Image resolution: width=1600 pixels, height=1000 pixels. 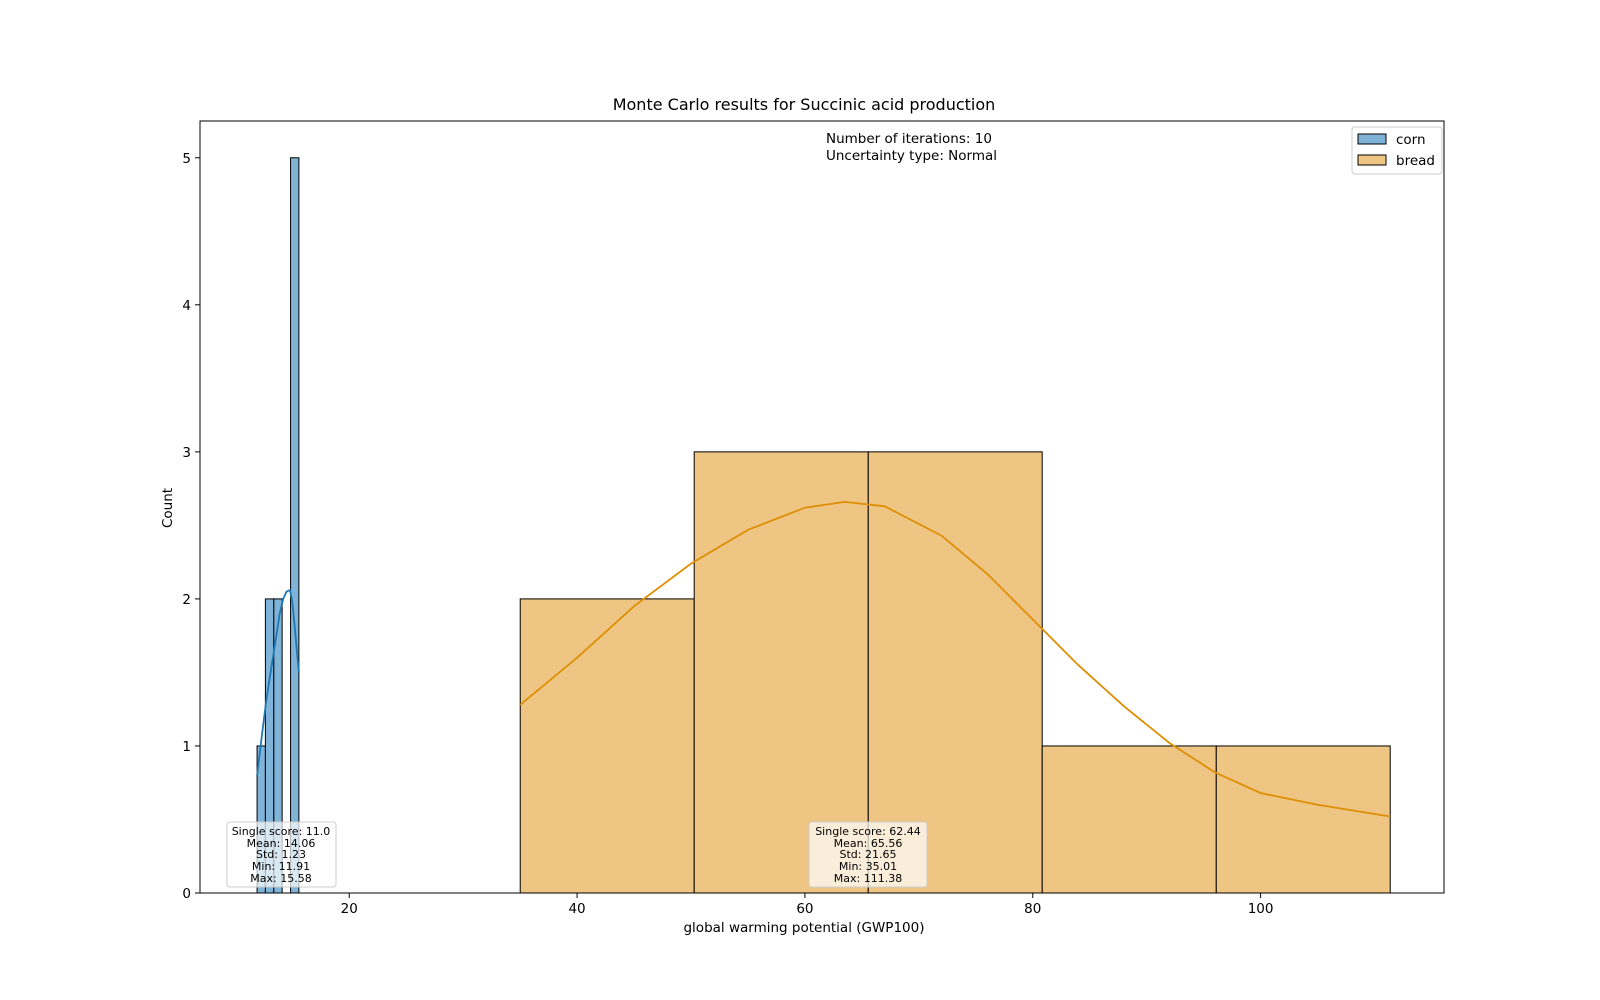 I want to click on stats-corn-min: Min: 11.91, so click(x=281, y=866).